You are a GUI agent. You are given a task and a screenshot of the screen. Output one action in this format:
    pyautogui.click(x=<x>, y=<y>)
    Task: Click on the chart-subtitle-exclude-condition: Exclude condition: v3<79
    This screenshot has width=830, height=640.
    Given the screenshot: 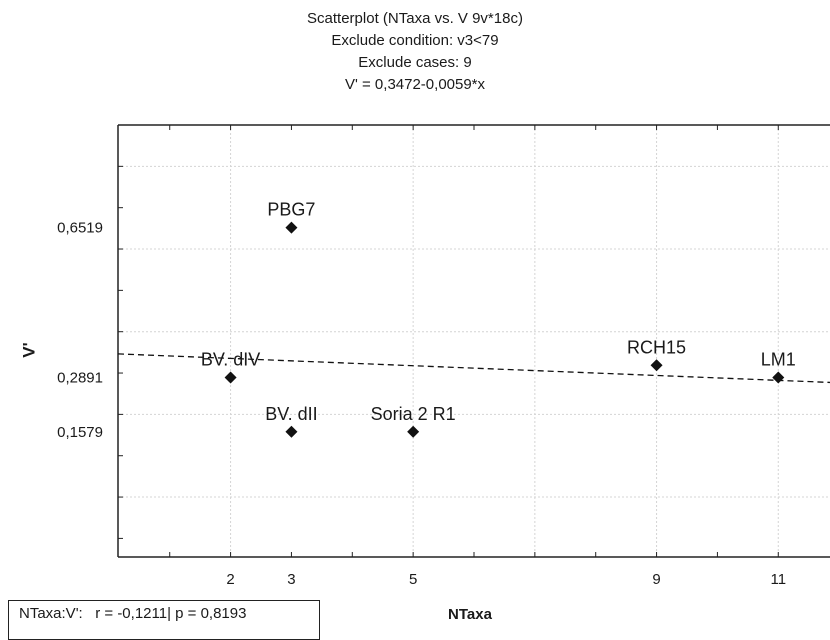 What is the action you would take?
    pyautogui.click(x=415, y=40)
    